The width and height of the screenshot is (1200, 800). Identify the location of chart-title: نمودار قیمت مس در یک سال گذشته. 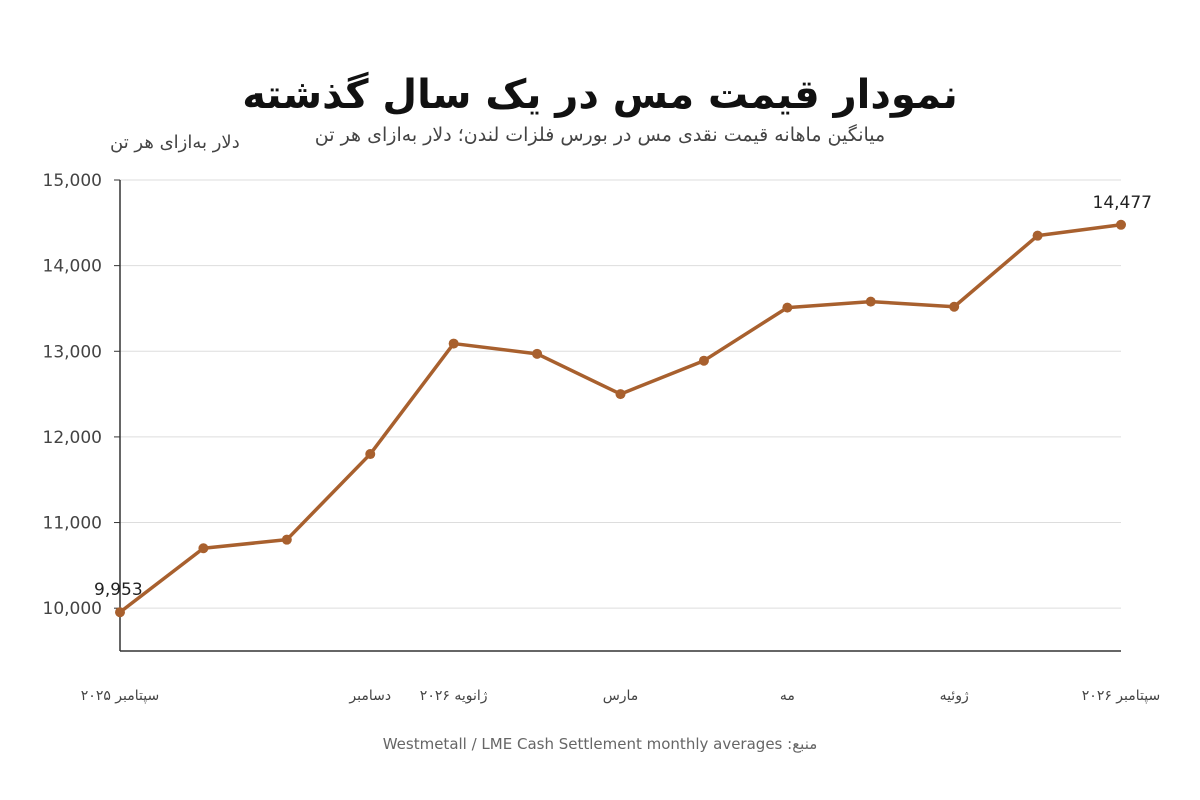
(600, 95).